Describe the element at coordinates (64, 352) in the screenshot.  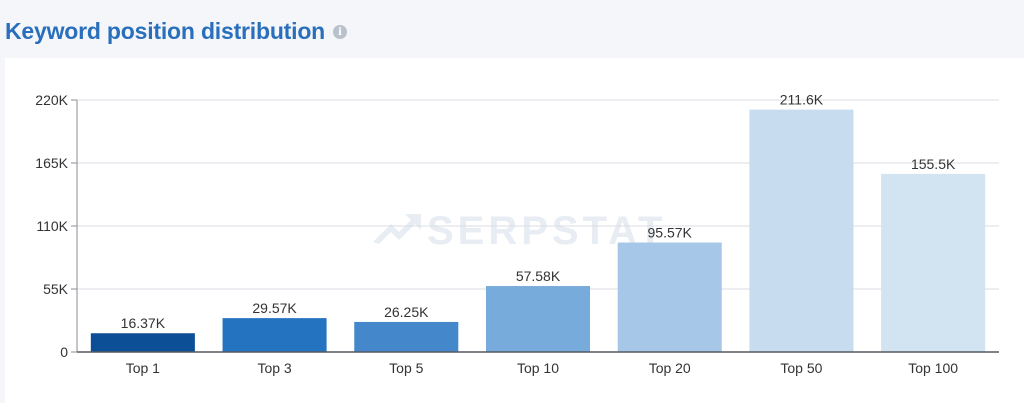
I see `y-tick-label: 0` at that location.